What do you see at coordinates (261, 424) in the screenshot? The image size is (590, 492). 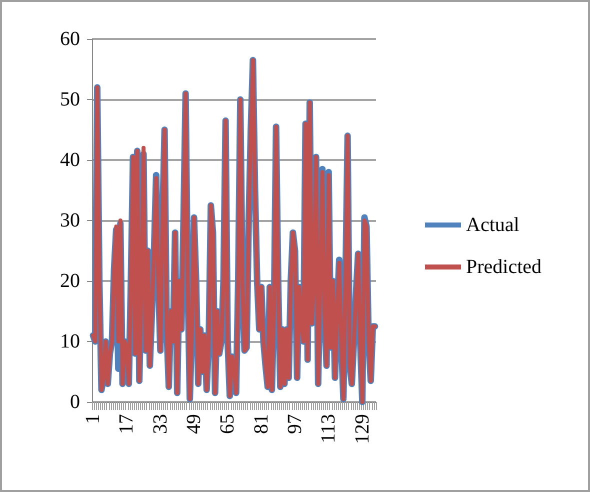 I see `x-tick-label: 81` at bounding box center [261, 424].